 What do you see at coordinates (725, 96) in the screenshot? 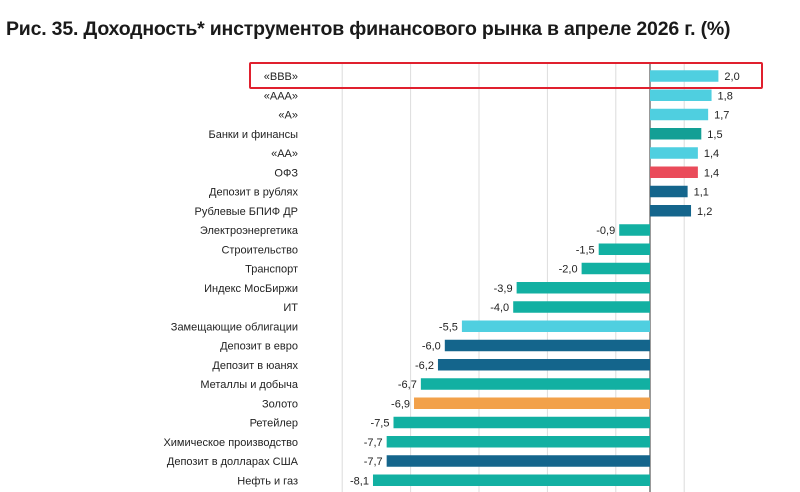
I see `value-label: 1,8` at bounding box center [725, 96].